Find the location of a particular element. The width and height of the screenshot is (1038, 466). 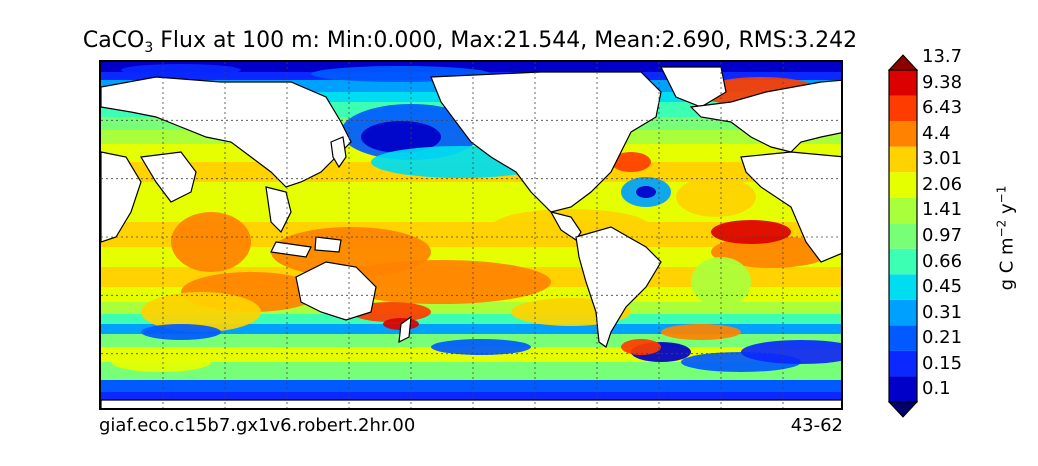

colorbar-tick-label: 0.31 is located at coordinates (942, 312).